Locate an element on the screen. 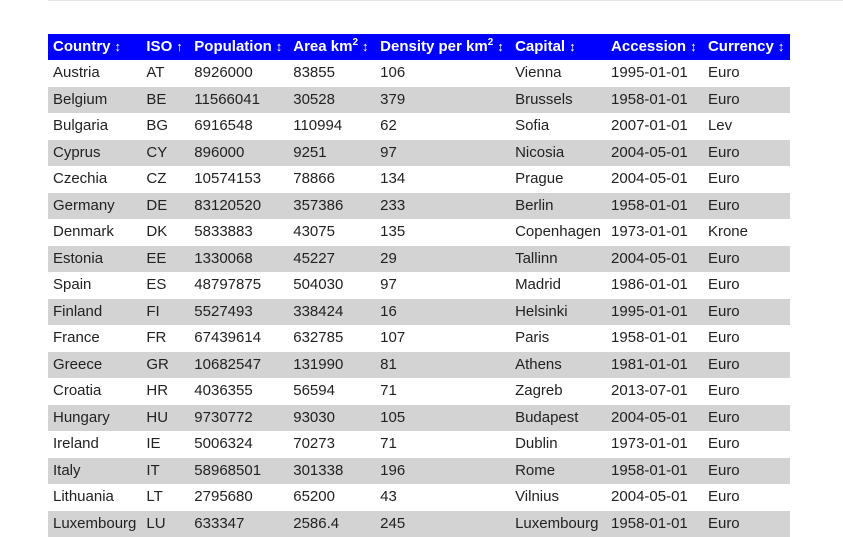 This screenshot has height=537, width=843. column-header-area: Area km2↕ is located at coordinates (331, 47).